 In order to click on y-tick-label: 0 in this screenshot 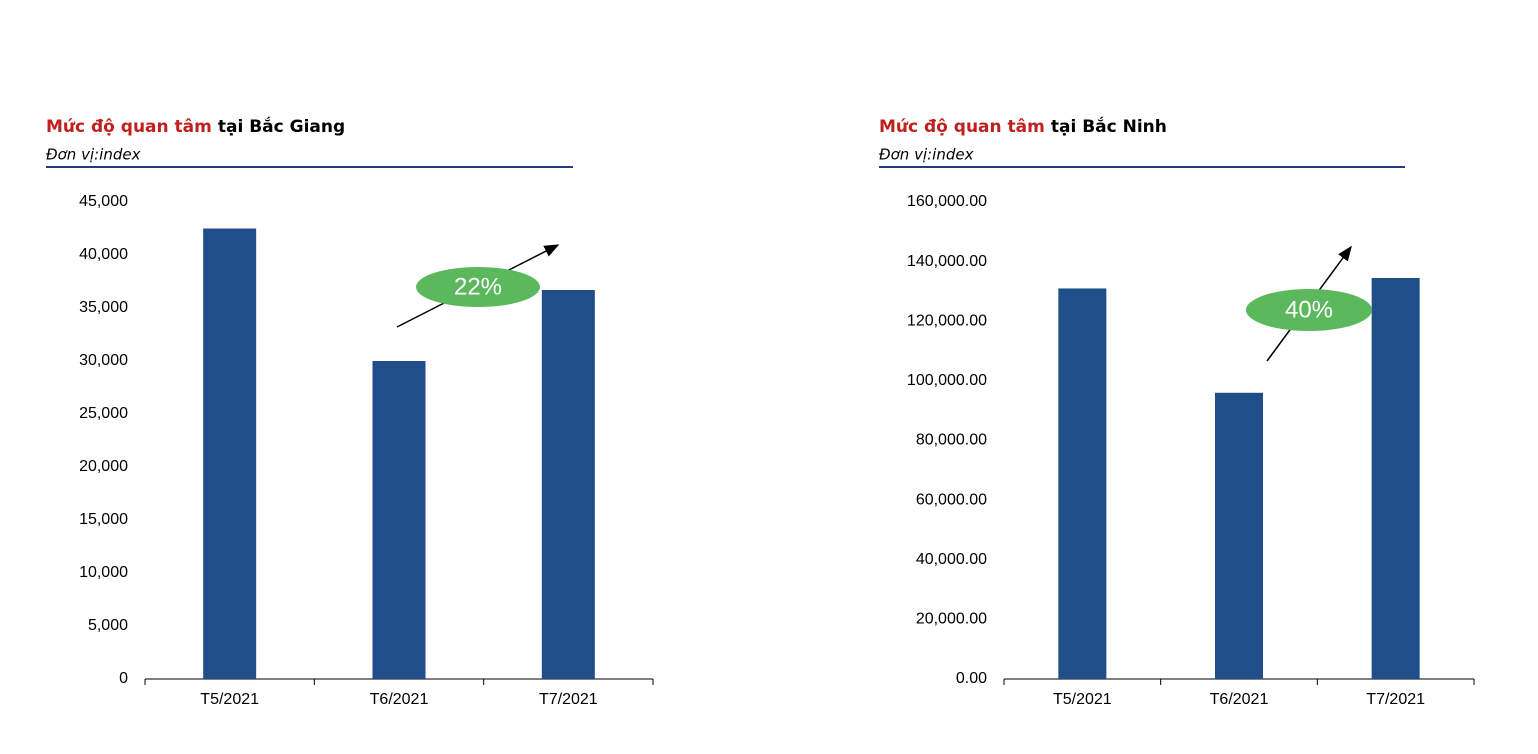, I will do `click(123, 678)`.